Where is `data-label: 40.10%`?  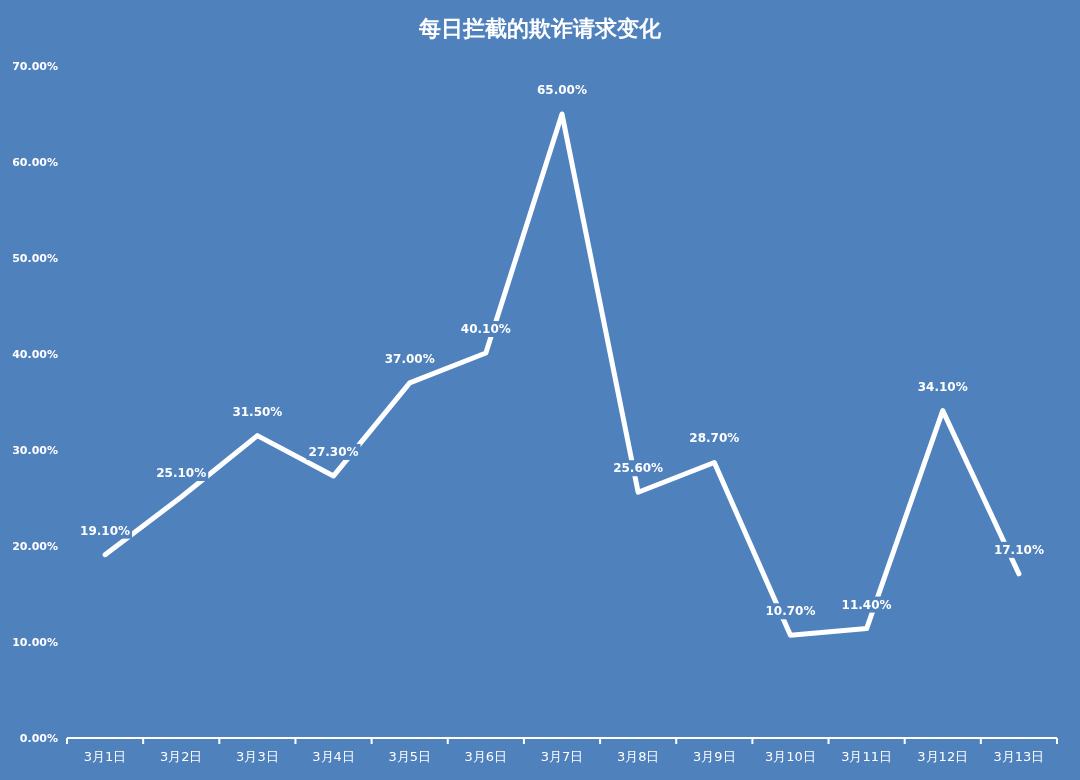 data-label: 40.10% is located at coordinates (485, 329).